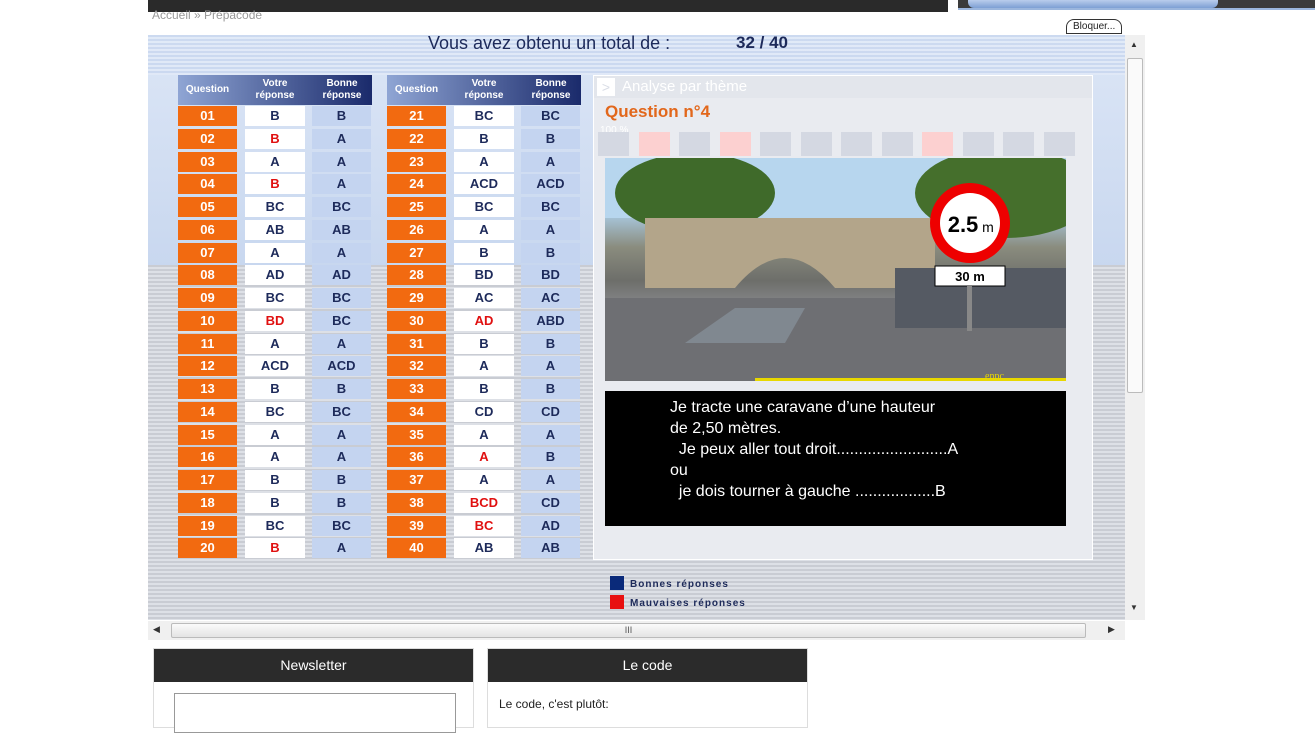 Image resolution: width=1315 pixels, height=733 pixels. I want to click on question-number: 24, so click(416, 184).